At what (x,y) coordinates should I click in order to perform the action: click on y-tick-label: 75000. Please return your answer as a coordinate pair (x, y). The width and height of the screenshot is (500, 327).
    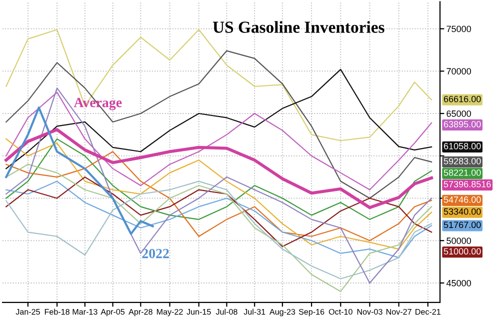
    Looking at the image, I should click on (458, 29).